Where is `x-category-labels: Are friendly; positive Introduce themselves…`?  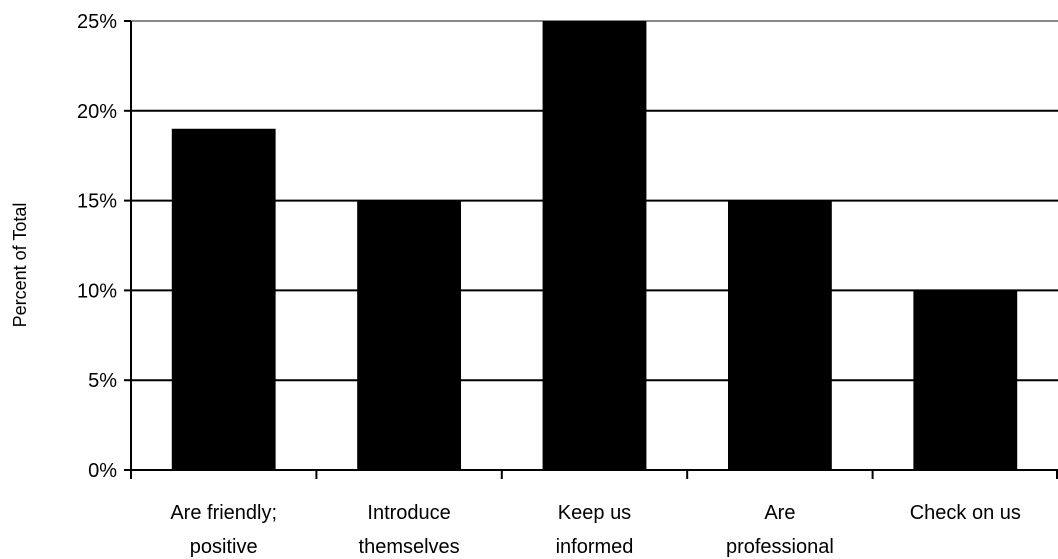
x-category-labels: Are friendly; positive Introduce themselves… is located at coordinates (595, 530).